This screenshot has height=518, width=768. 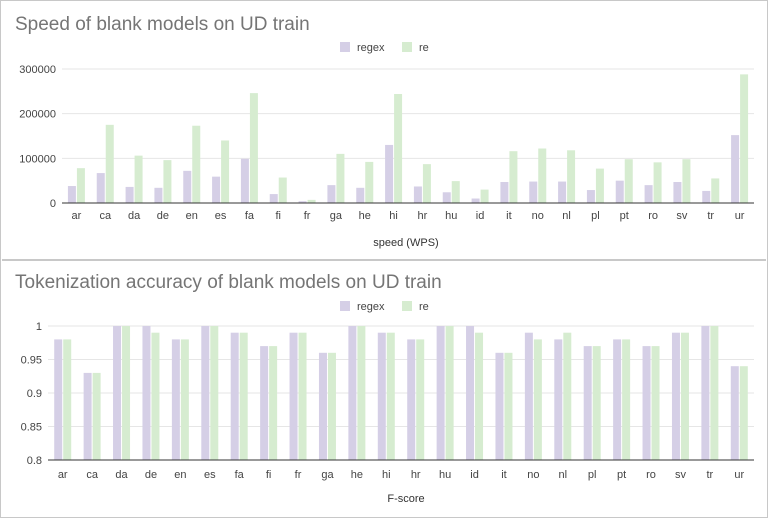 I want to click on bar-re-he, so click(x=369, y=182).